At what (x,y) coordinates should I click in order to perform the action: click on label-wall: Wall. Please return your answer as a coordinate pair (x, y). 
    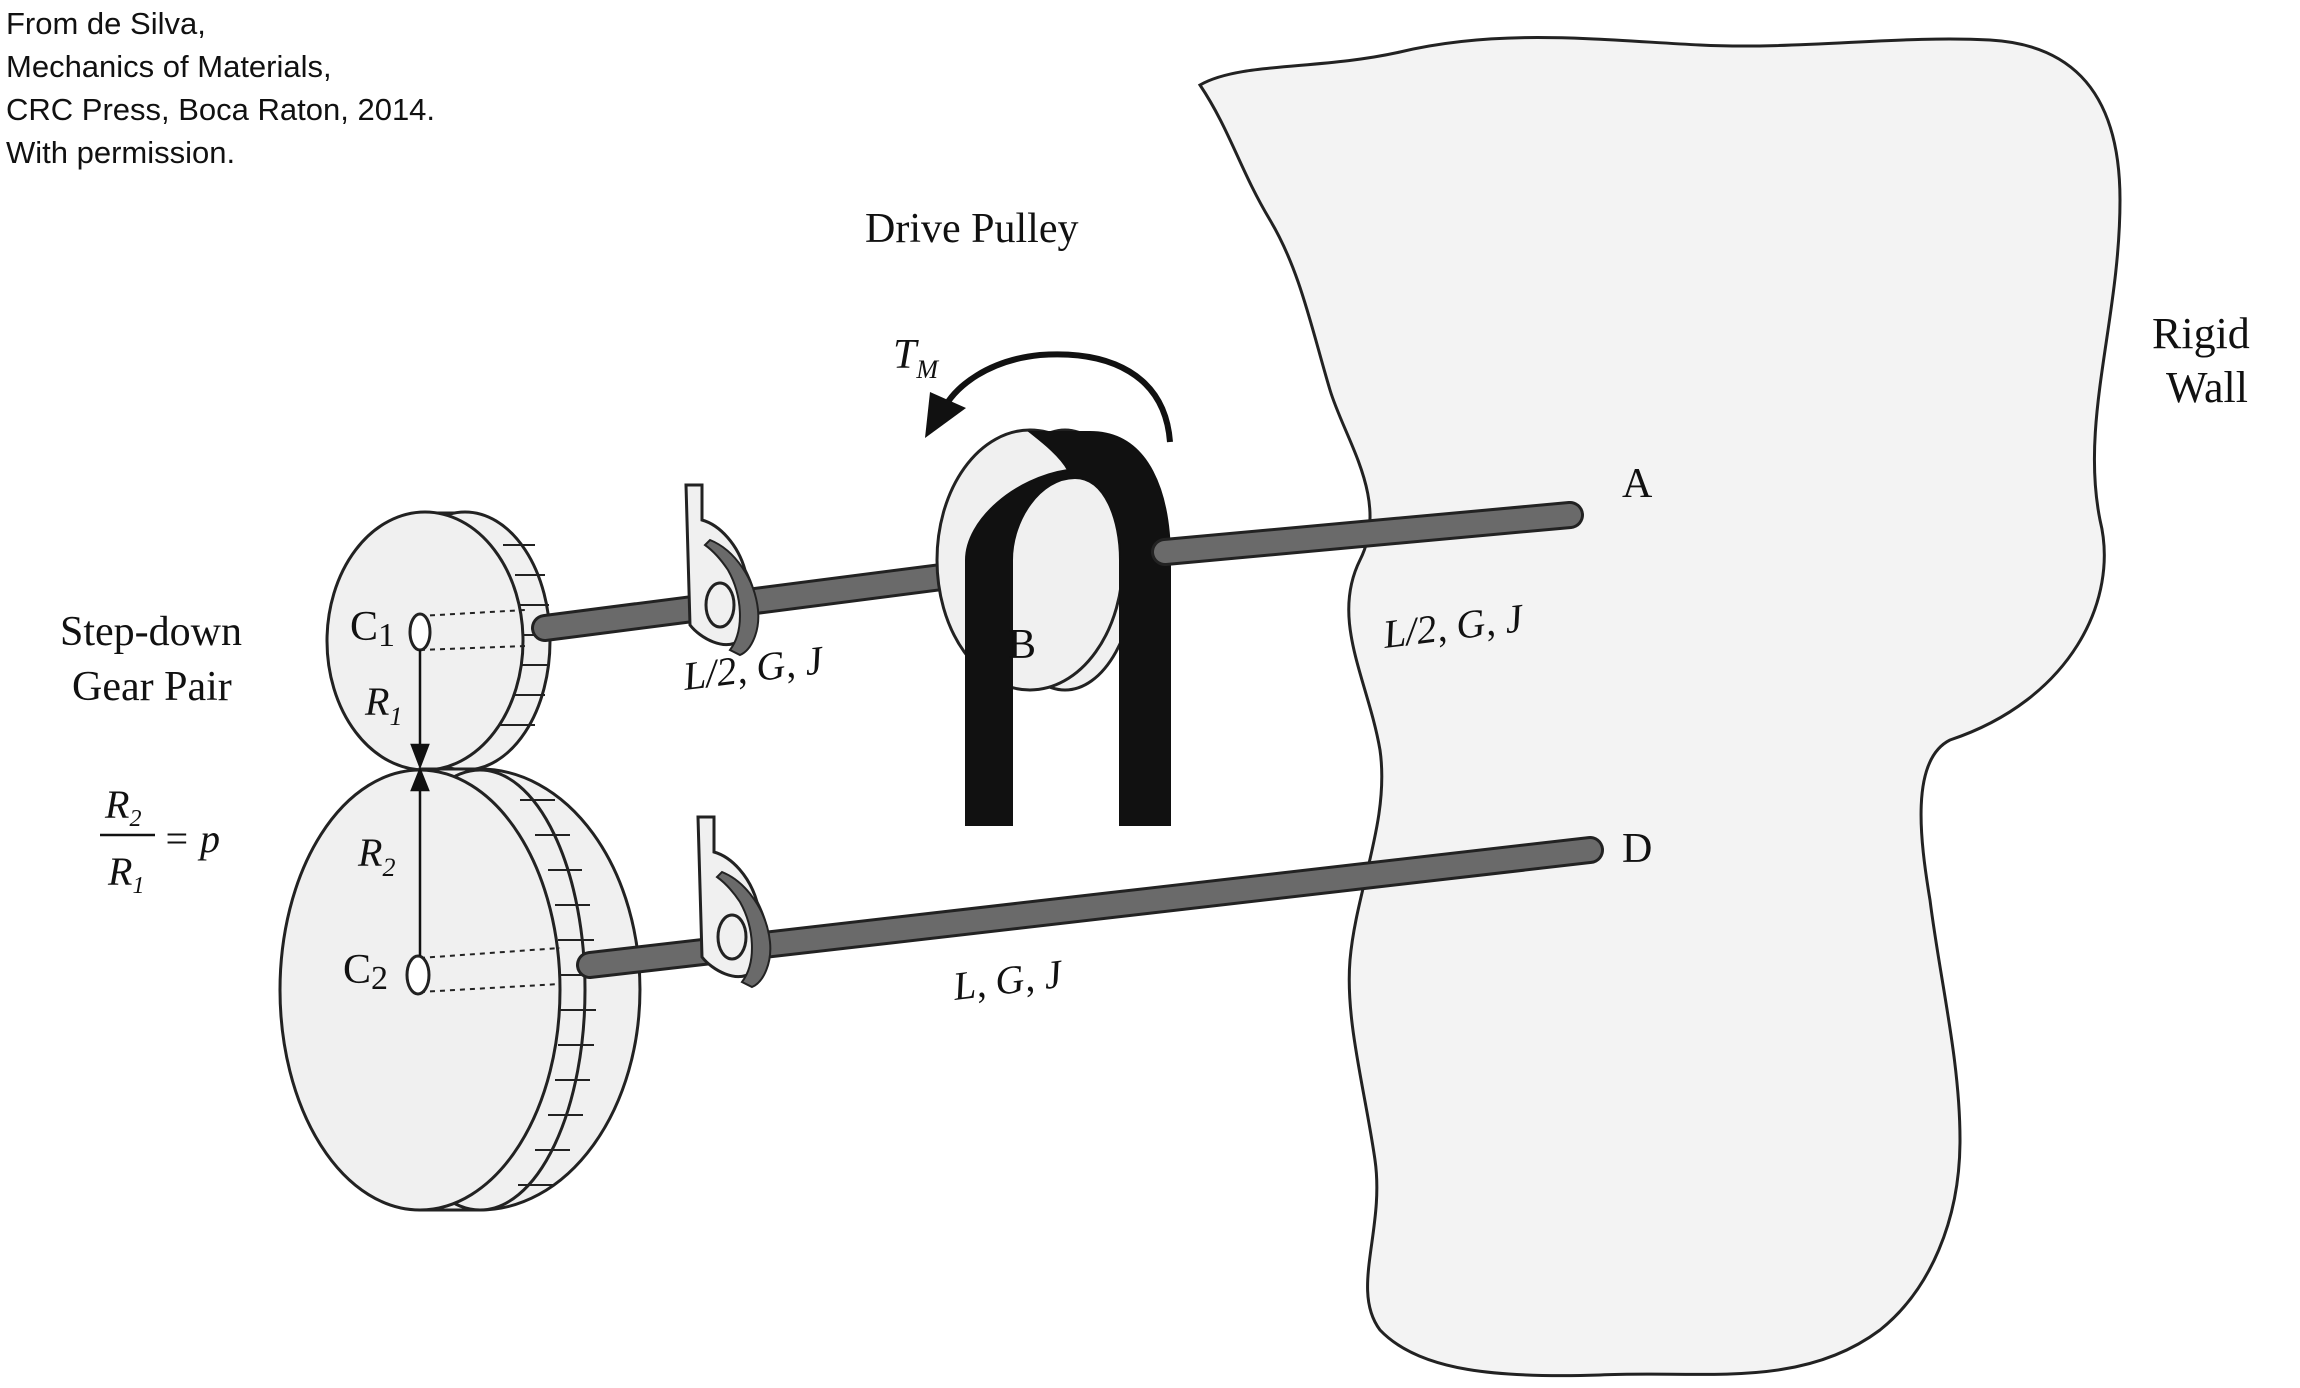
    Looking at the image, I should click on (2207, 387).